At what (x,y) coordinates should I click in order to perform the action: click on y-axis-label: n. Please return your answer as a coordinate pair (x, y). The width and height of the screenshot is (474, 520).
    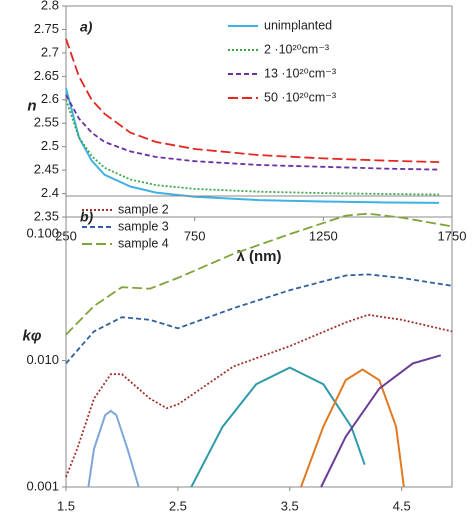
    Looking at the image, I should click on (31, 105).